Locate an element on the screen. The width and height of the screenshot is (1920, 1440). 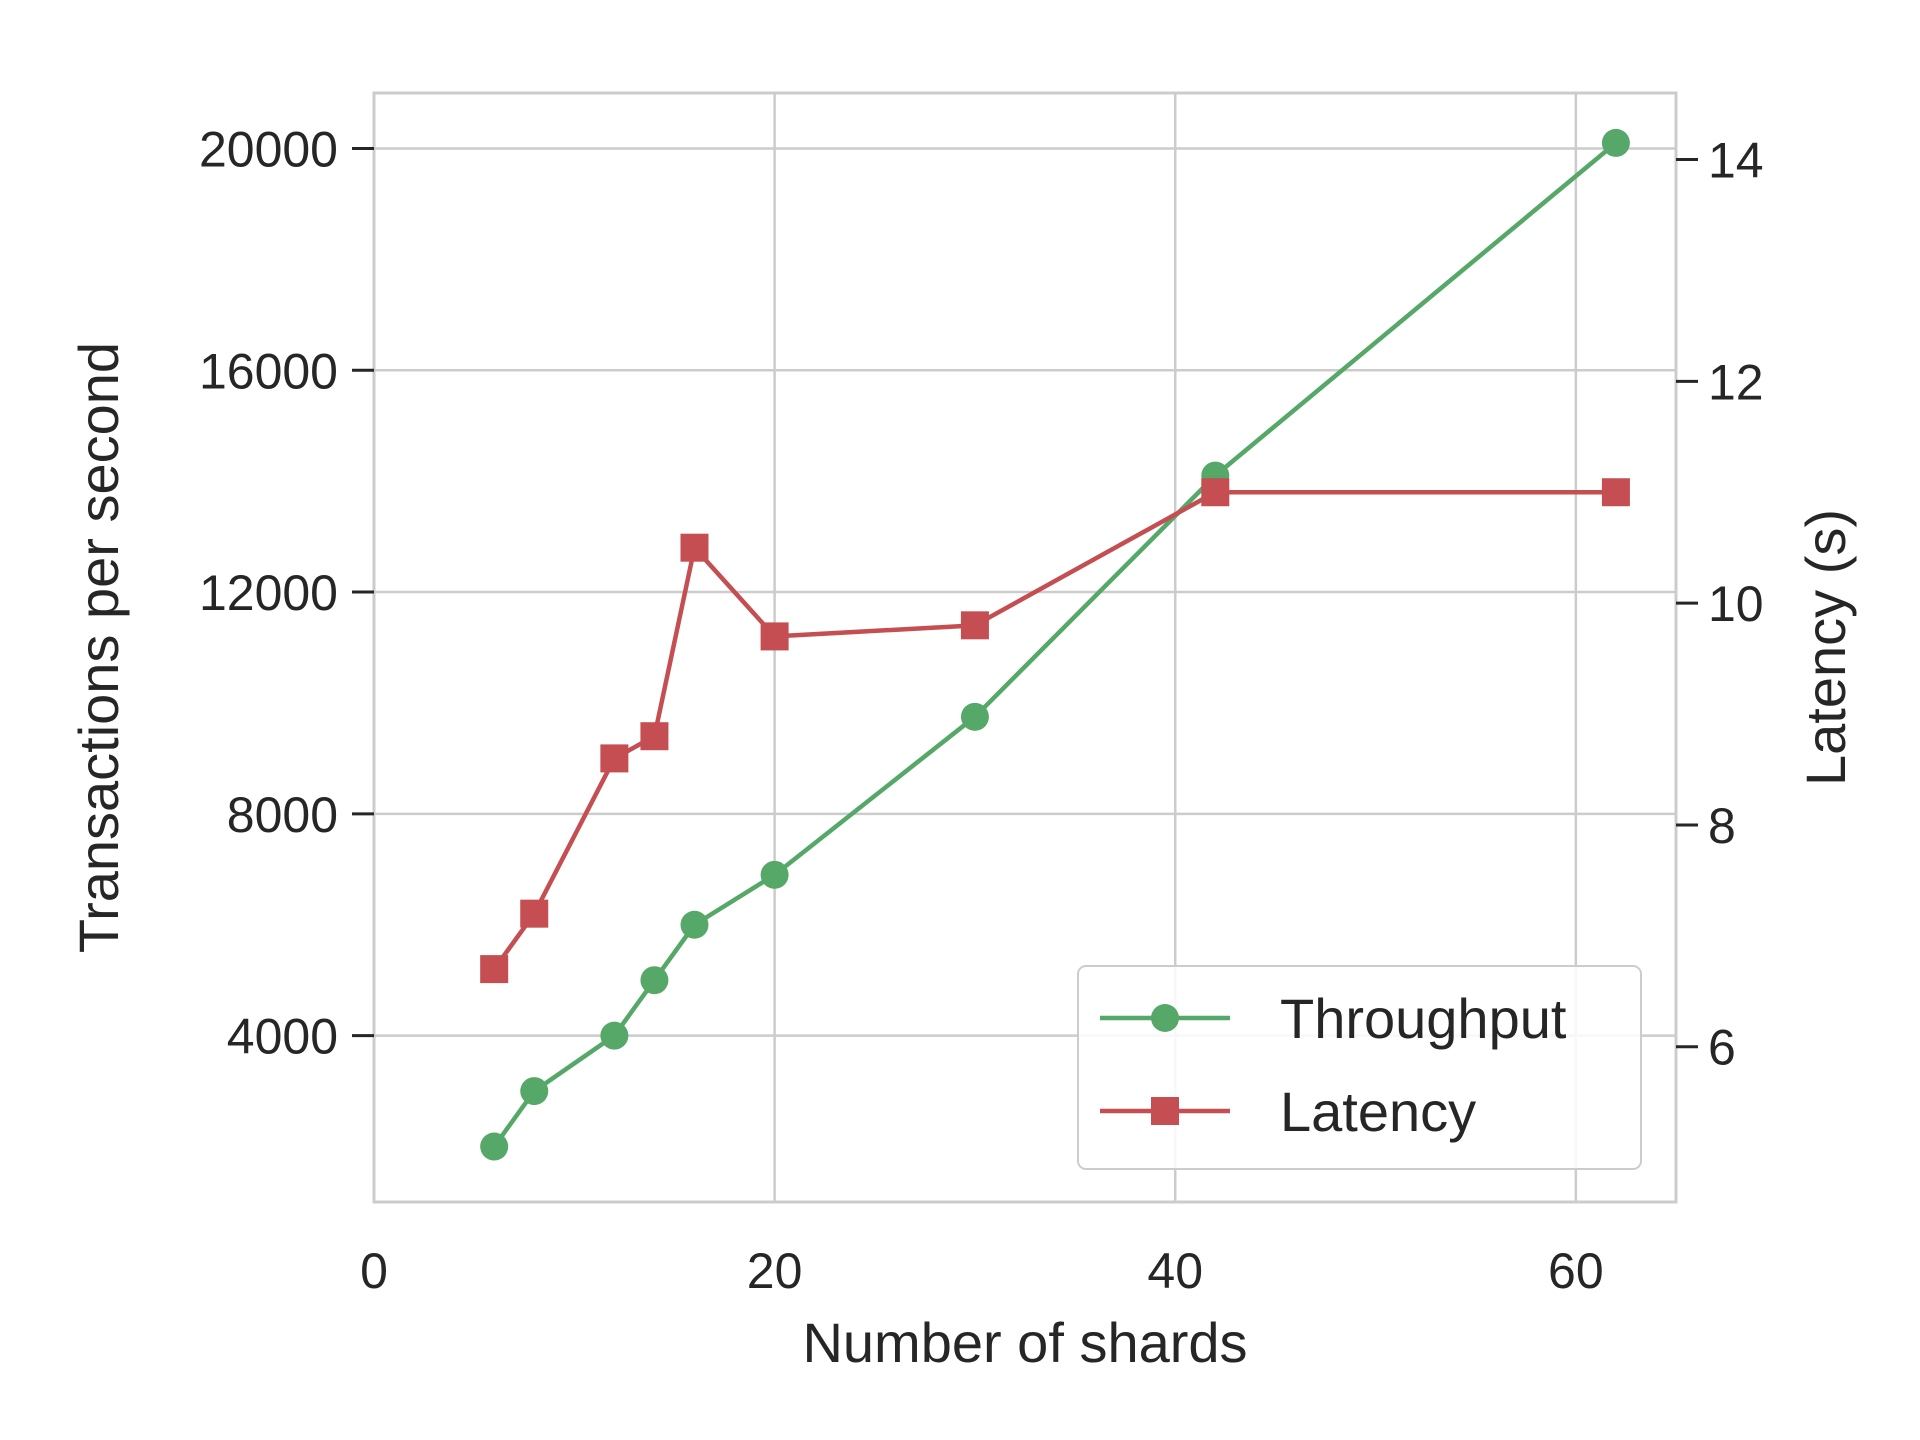
y-right-tick-label: 14 is located at coordinates (1736, 161).